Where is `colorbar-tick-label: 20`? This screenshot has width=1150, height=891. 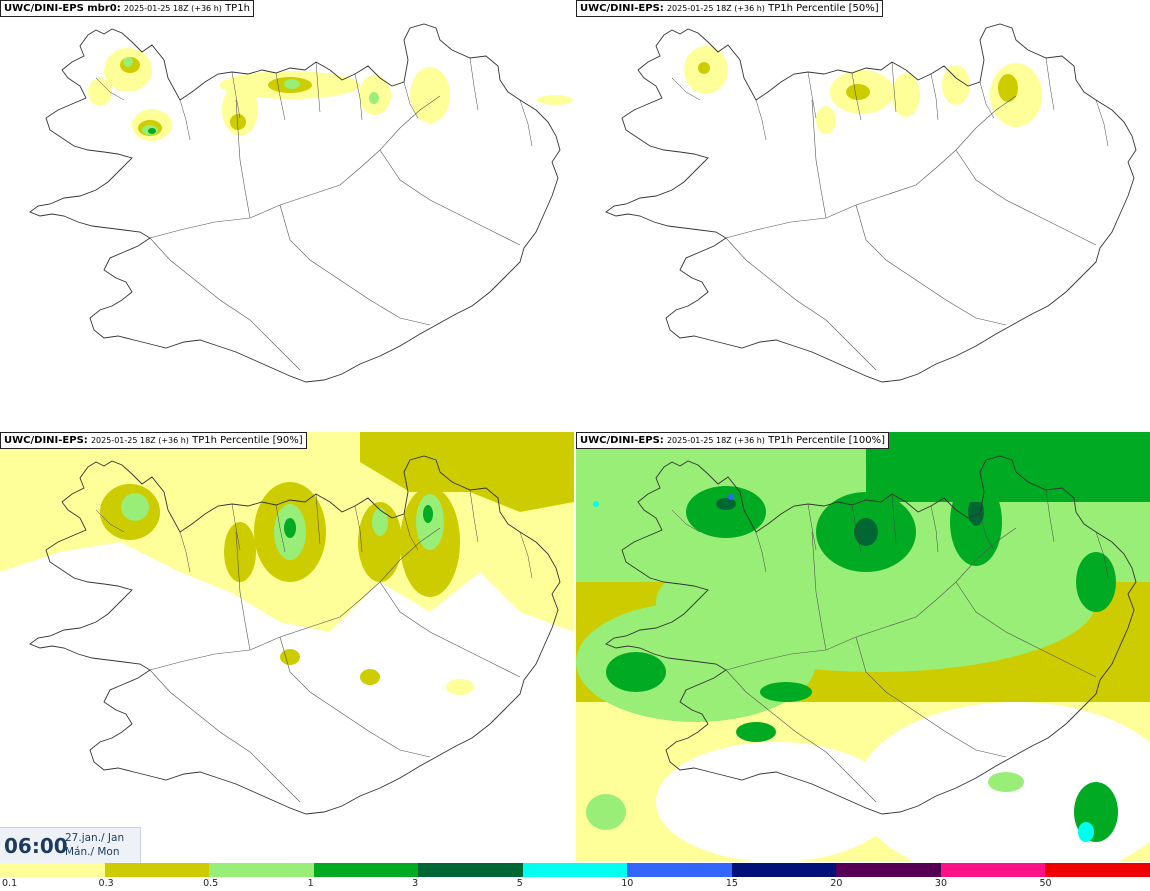
colorbar-tick-label: 20 is located at coordinates (836, 883).